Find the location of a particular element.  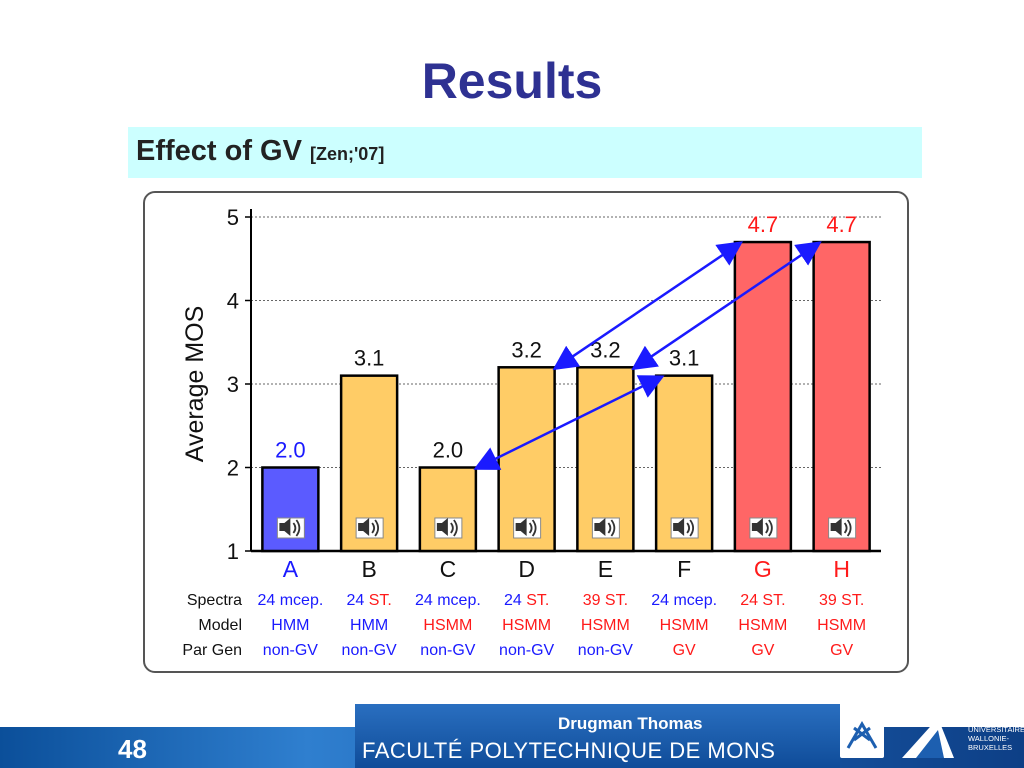

chart-header-title: Effect of GV [Zen;'07] is located at coordinates (260, 151).